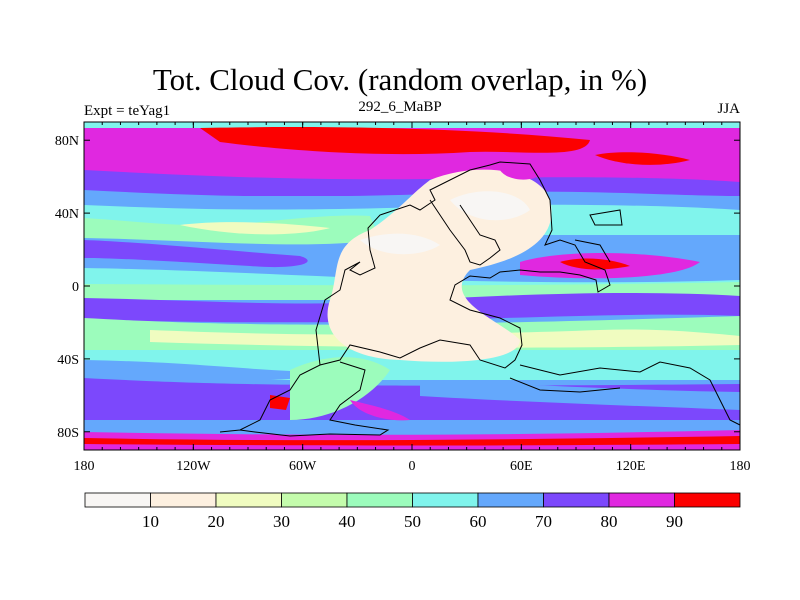 The width and height of the screenshot is (800, 600). Describe the element at coordinates (67, 214) in the screenshot. I see `lat-tick-label: 40N` at that location.